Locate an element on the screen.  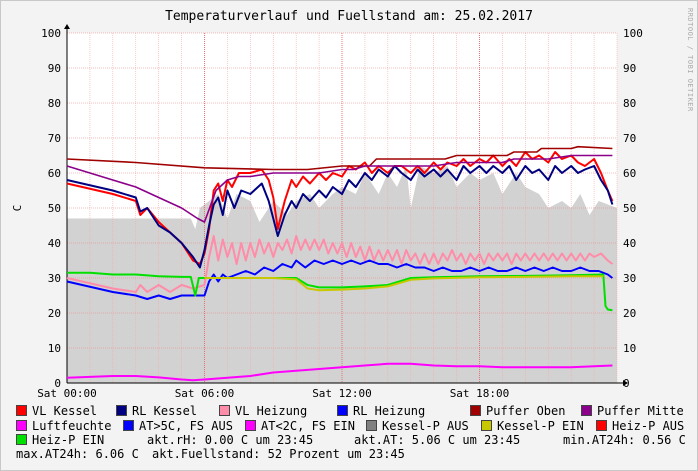
y-tick-label-left: 70 is located at coordinates (54, 138).